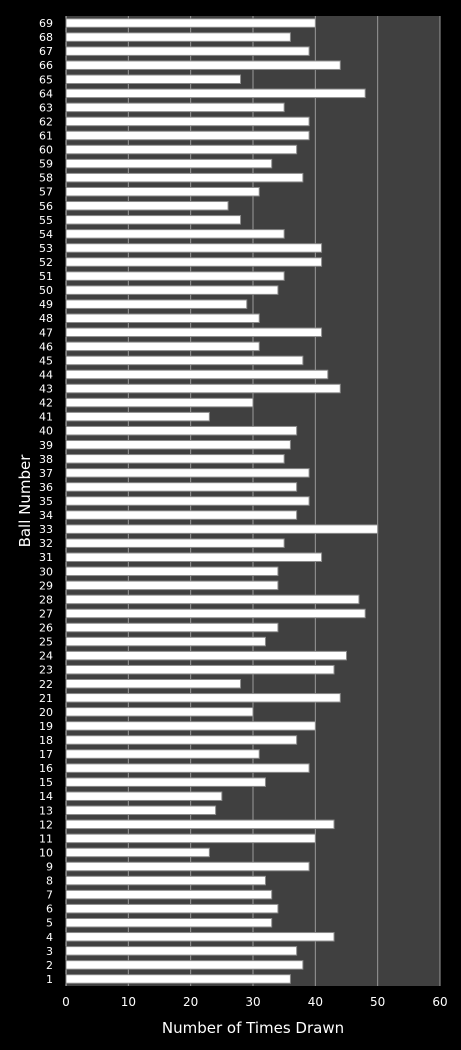 The image size is (461, 1050). What do you see at coordinates (25, 501) in the screenshot?
I see `y-axis-label: Ball Number` at bounding box center [25, 501].